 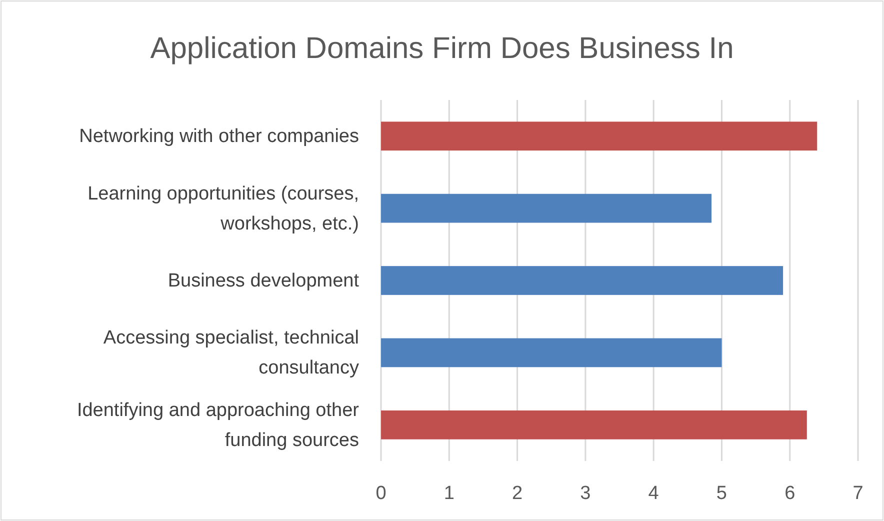 I want to click on x-tick-label: 4, so click(x=654, y=493).